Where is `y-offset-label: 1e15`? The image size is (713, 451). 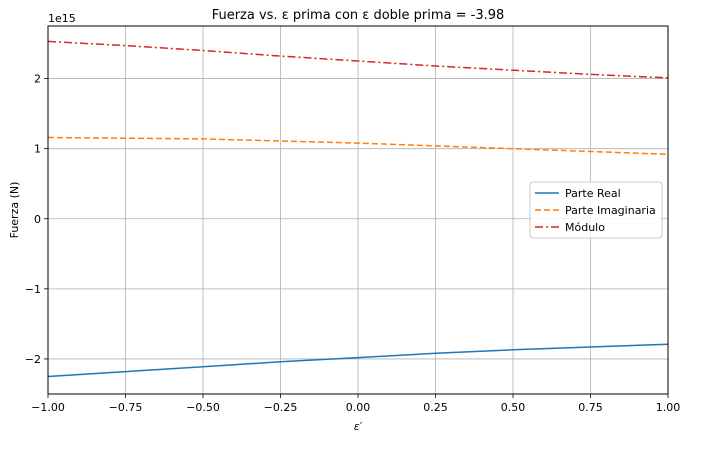
y-offset-label: 1e15 is located at coordinates (62, 18).